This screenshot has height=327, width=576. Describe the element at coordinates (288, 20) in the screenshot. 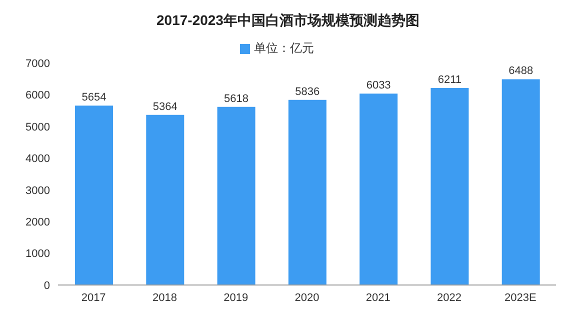

I see `chart-title: 2017-2023年中国白酒市场规模预测趋势图` at that location.